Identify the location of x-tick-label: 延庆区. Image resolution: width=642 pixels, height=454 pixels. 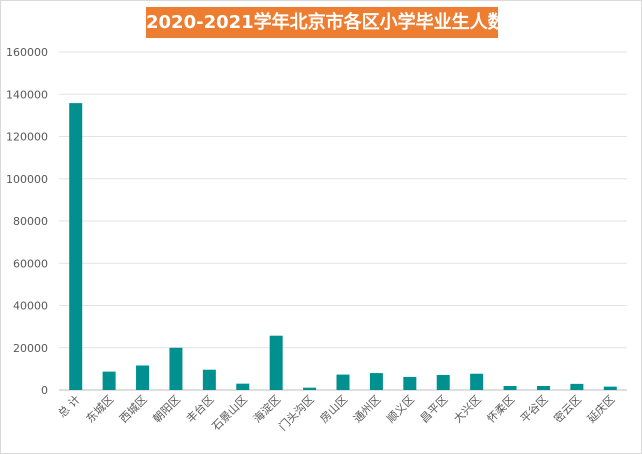
(600, 408).